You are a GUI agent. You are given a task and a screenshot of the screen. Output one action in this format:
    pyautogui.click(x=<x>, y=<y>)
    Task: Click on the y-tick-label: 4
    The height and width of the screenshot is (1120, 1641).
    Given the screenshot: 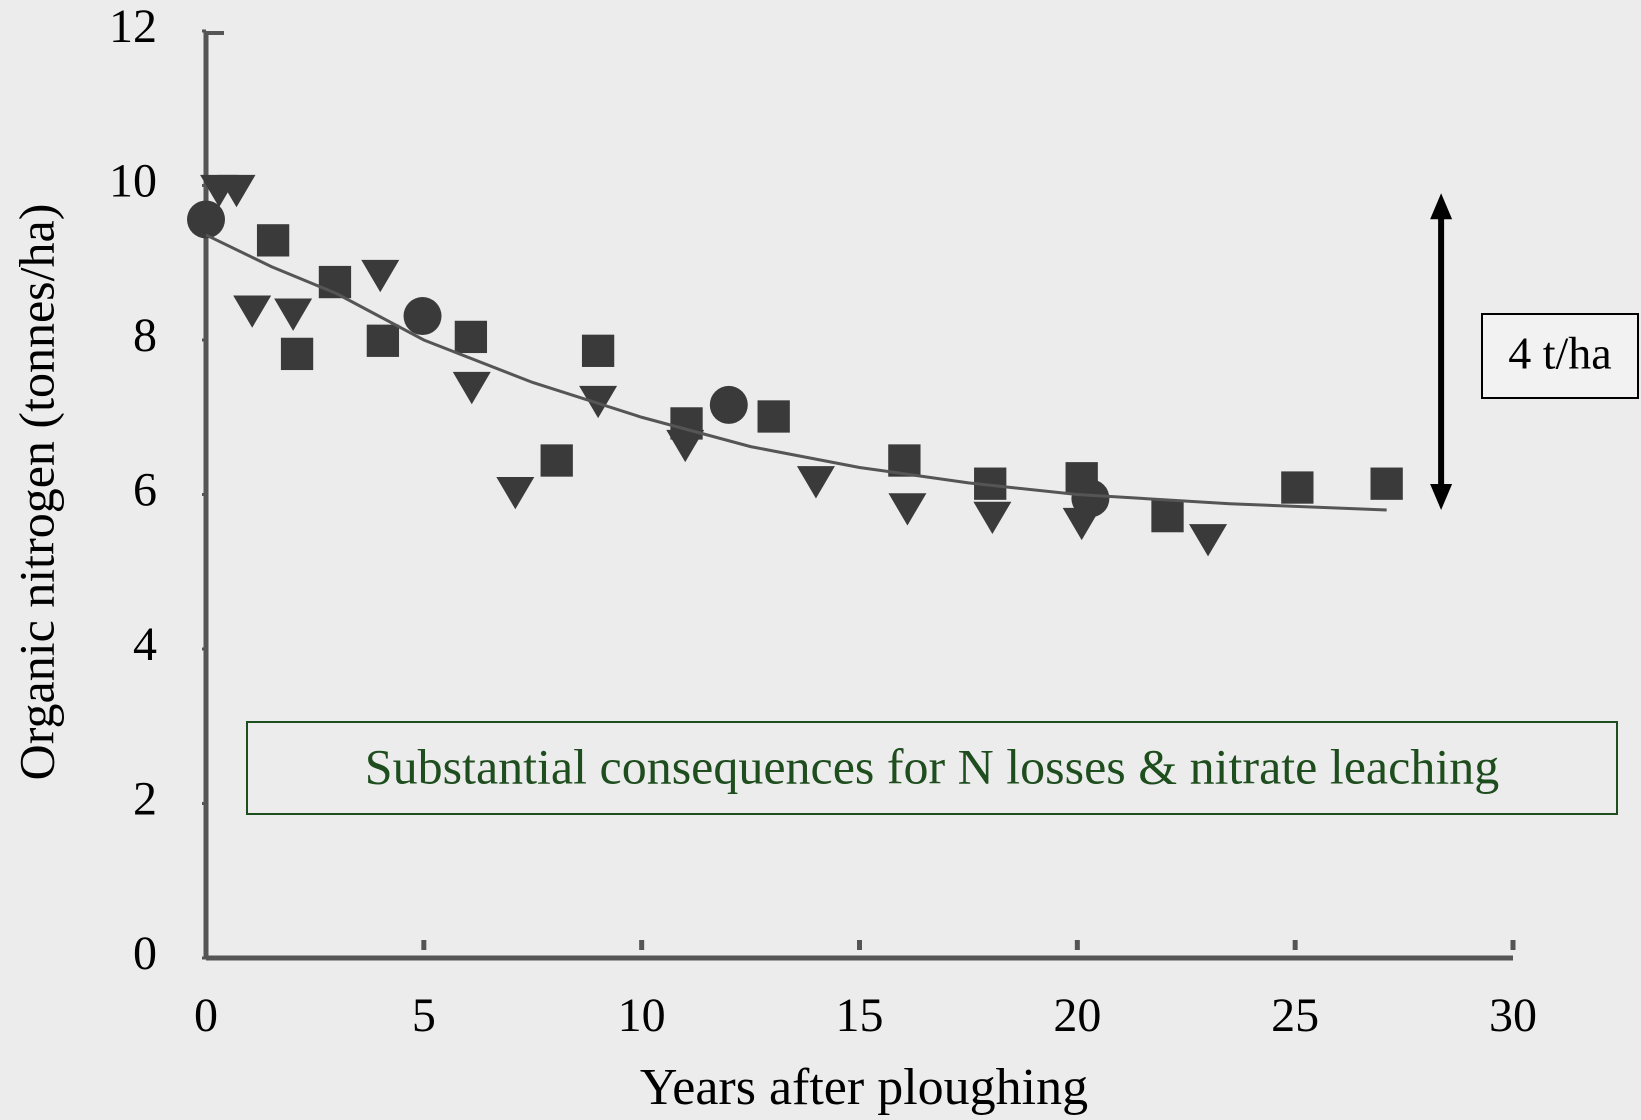 What is the action you would take?
    pyautogui.click(x=145, y=644)
    